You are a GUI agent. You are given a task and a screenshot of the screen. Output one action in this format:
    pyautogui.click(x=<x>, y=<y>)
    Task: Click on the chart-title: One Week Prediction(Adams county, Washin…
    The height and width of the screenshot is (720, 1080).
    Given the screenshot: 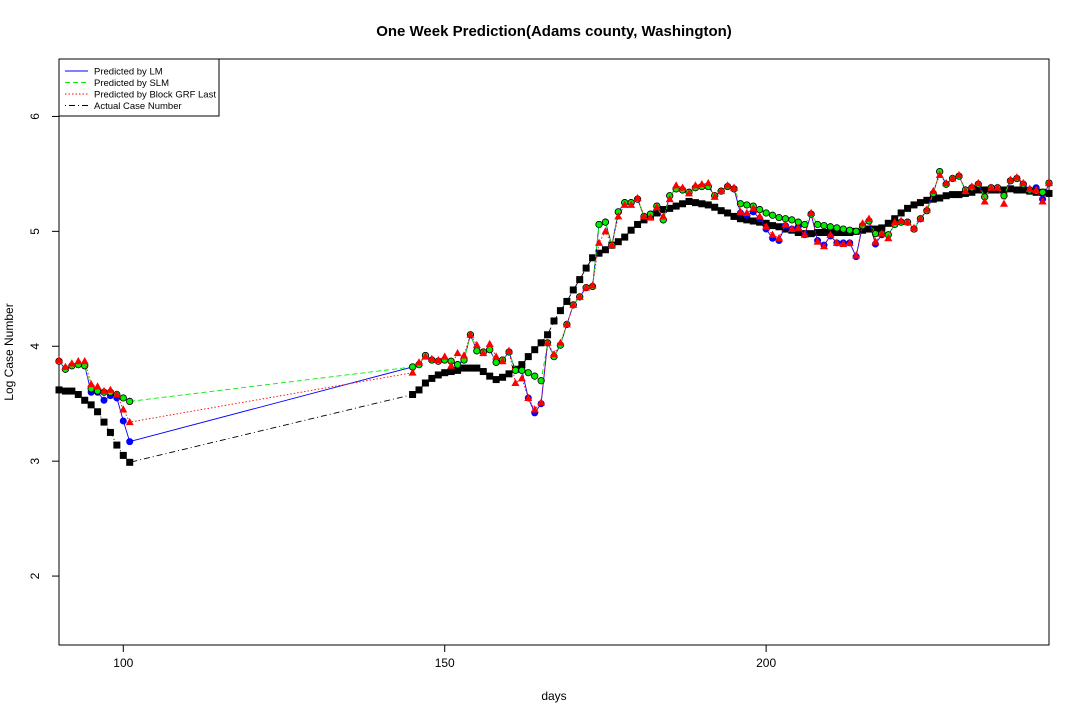 What is the action you would take?
    pyautogui.click(x=554, y=31)
    